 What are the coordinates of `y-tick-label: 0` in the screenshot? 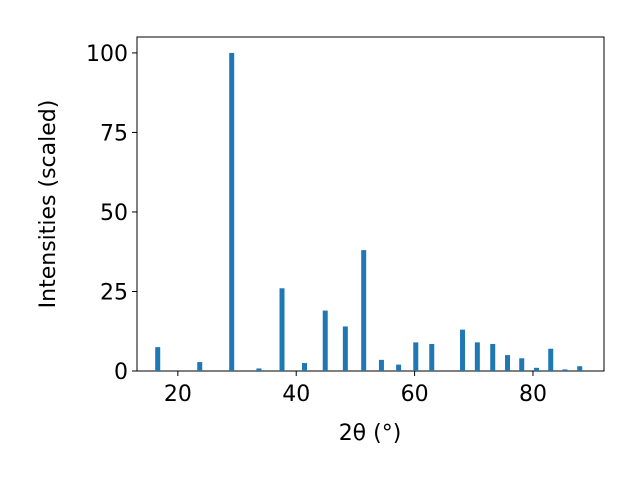 It's located at (121, 372).